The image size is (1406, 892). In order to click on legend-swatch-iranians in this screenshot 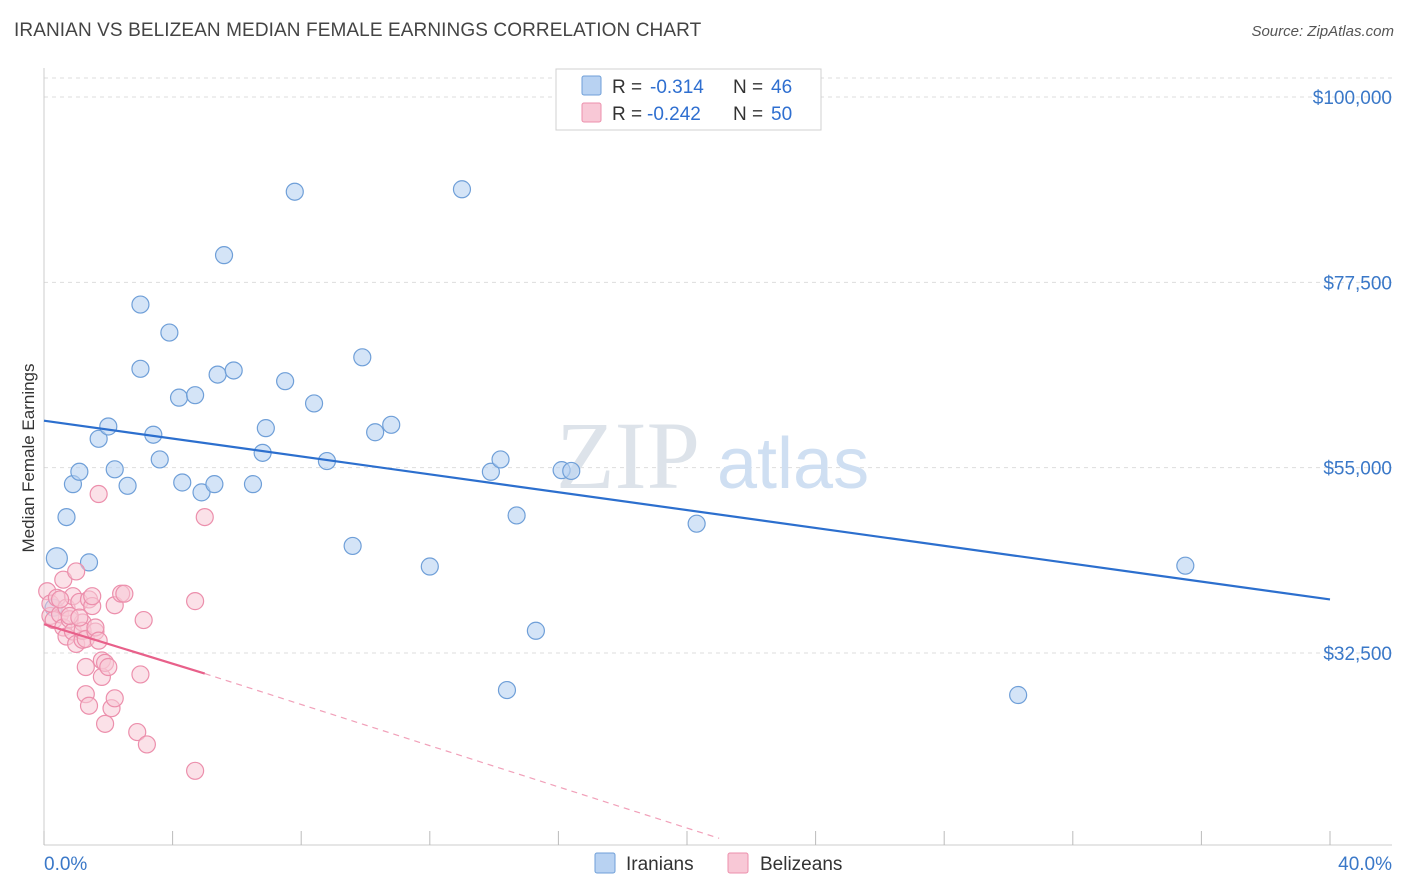, I will do `click(591, 85)`.